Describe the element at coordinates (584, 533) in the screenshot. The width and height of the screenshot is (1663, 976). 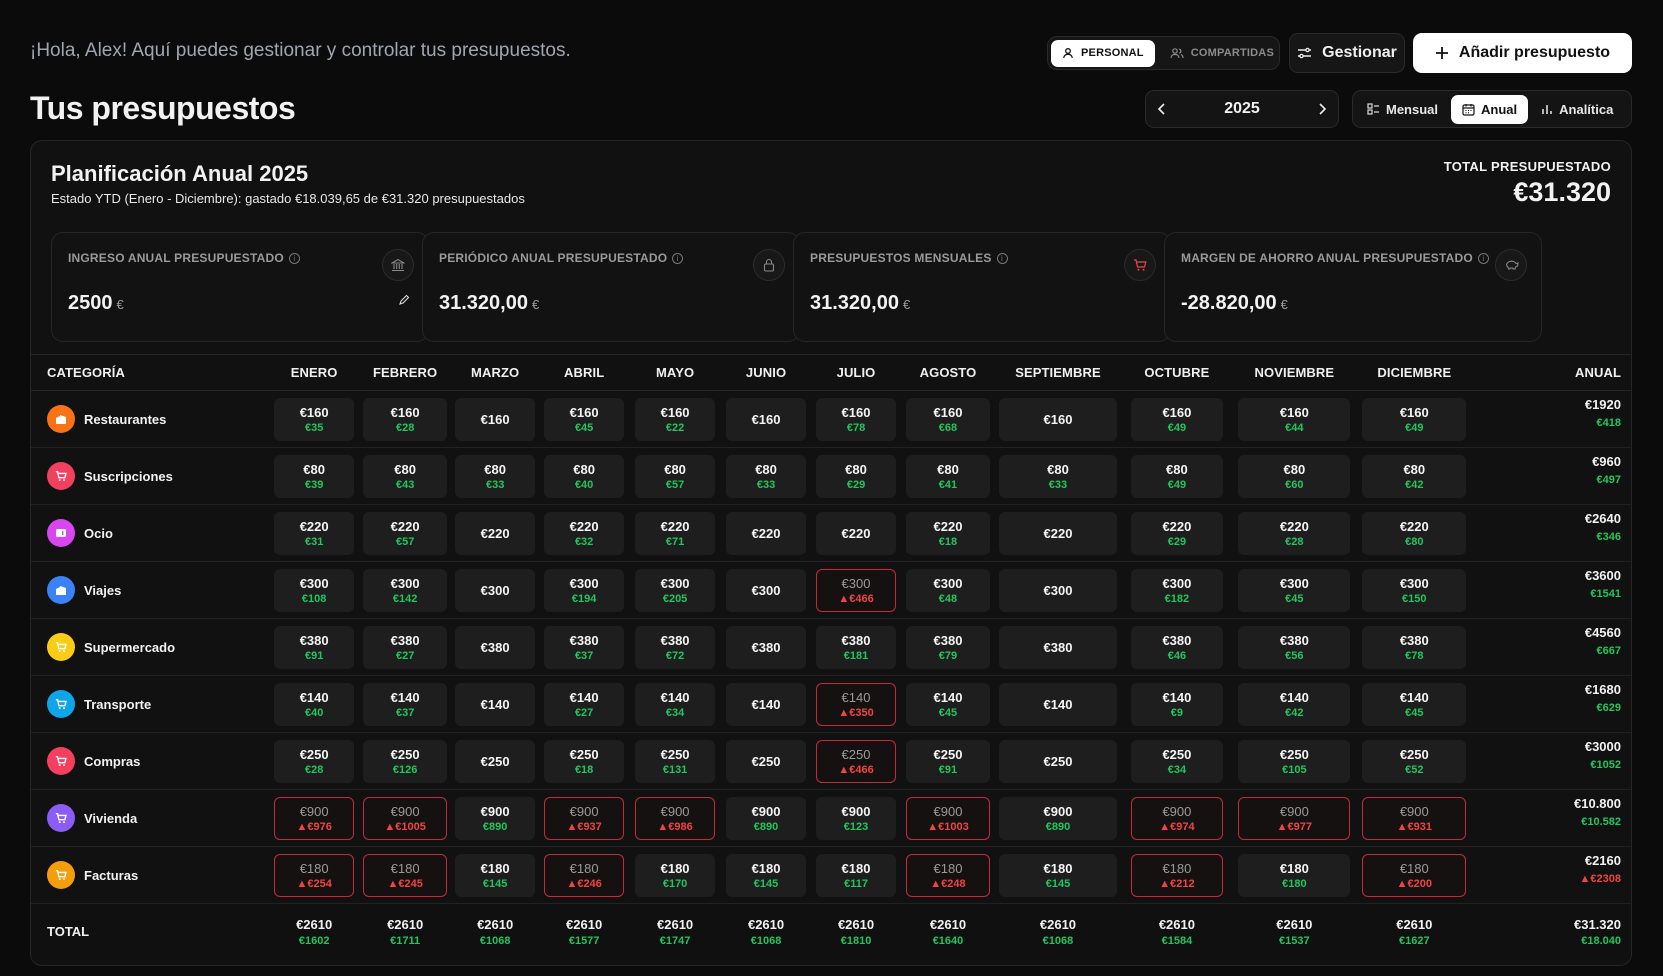
I see `budget-cell: €220 €32` at that location.